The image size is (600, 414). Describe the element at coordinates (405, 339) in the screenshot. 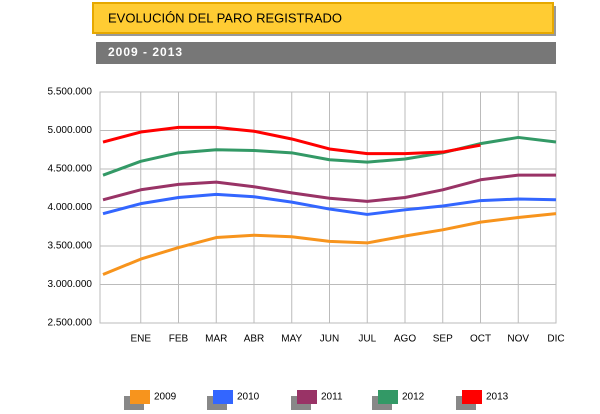

I see `x-tick-label: AGO` at that location.